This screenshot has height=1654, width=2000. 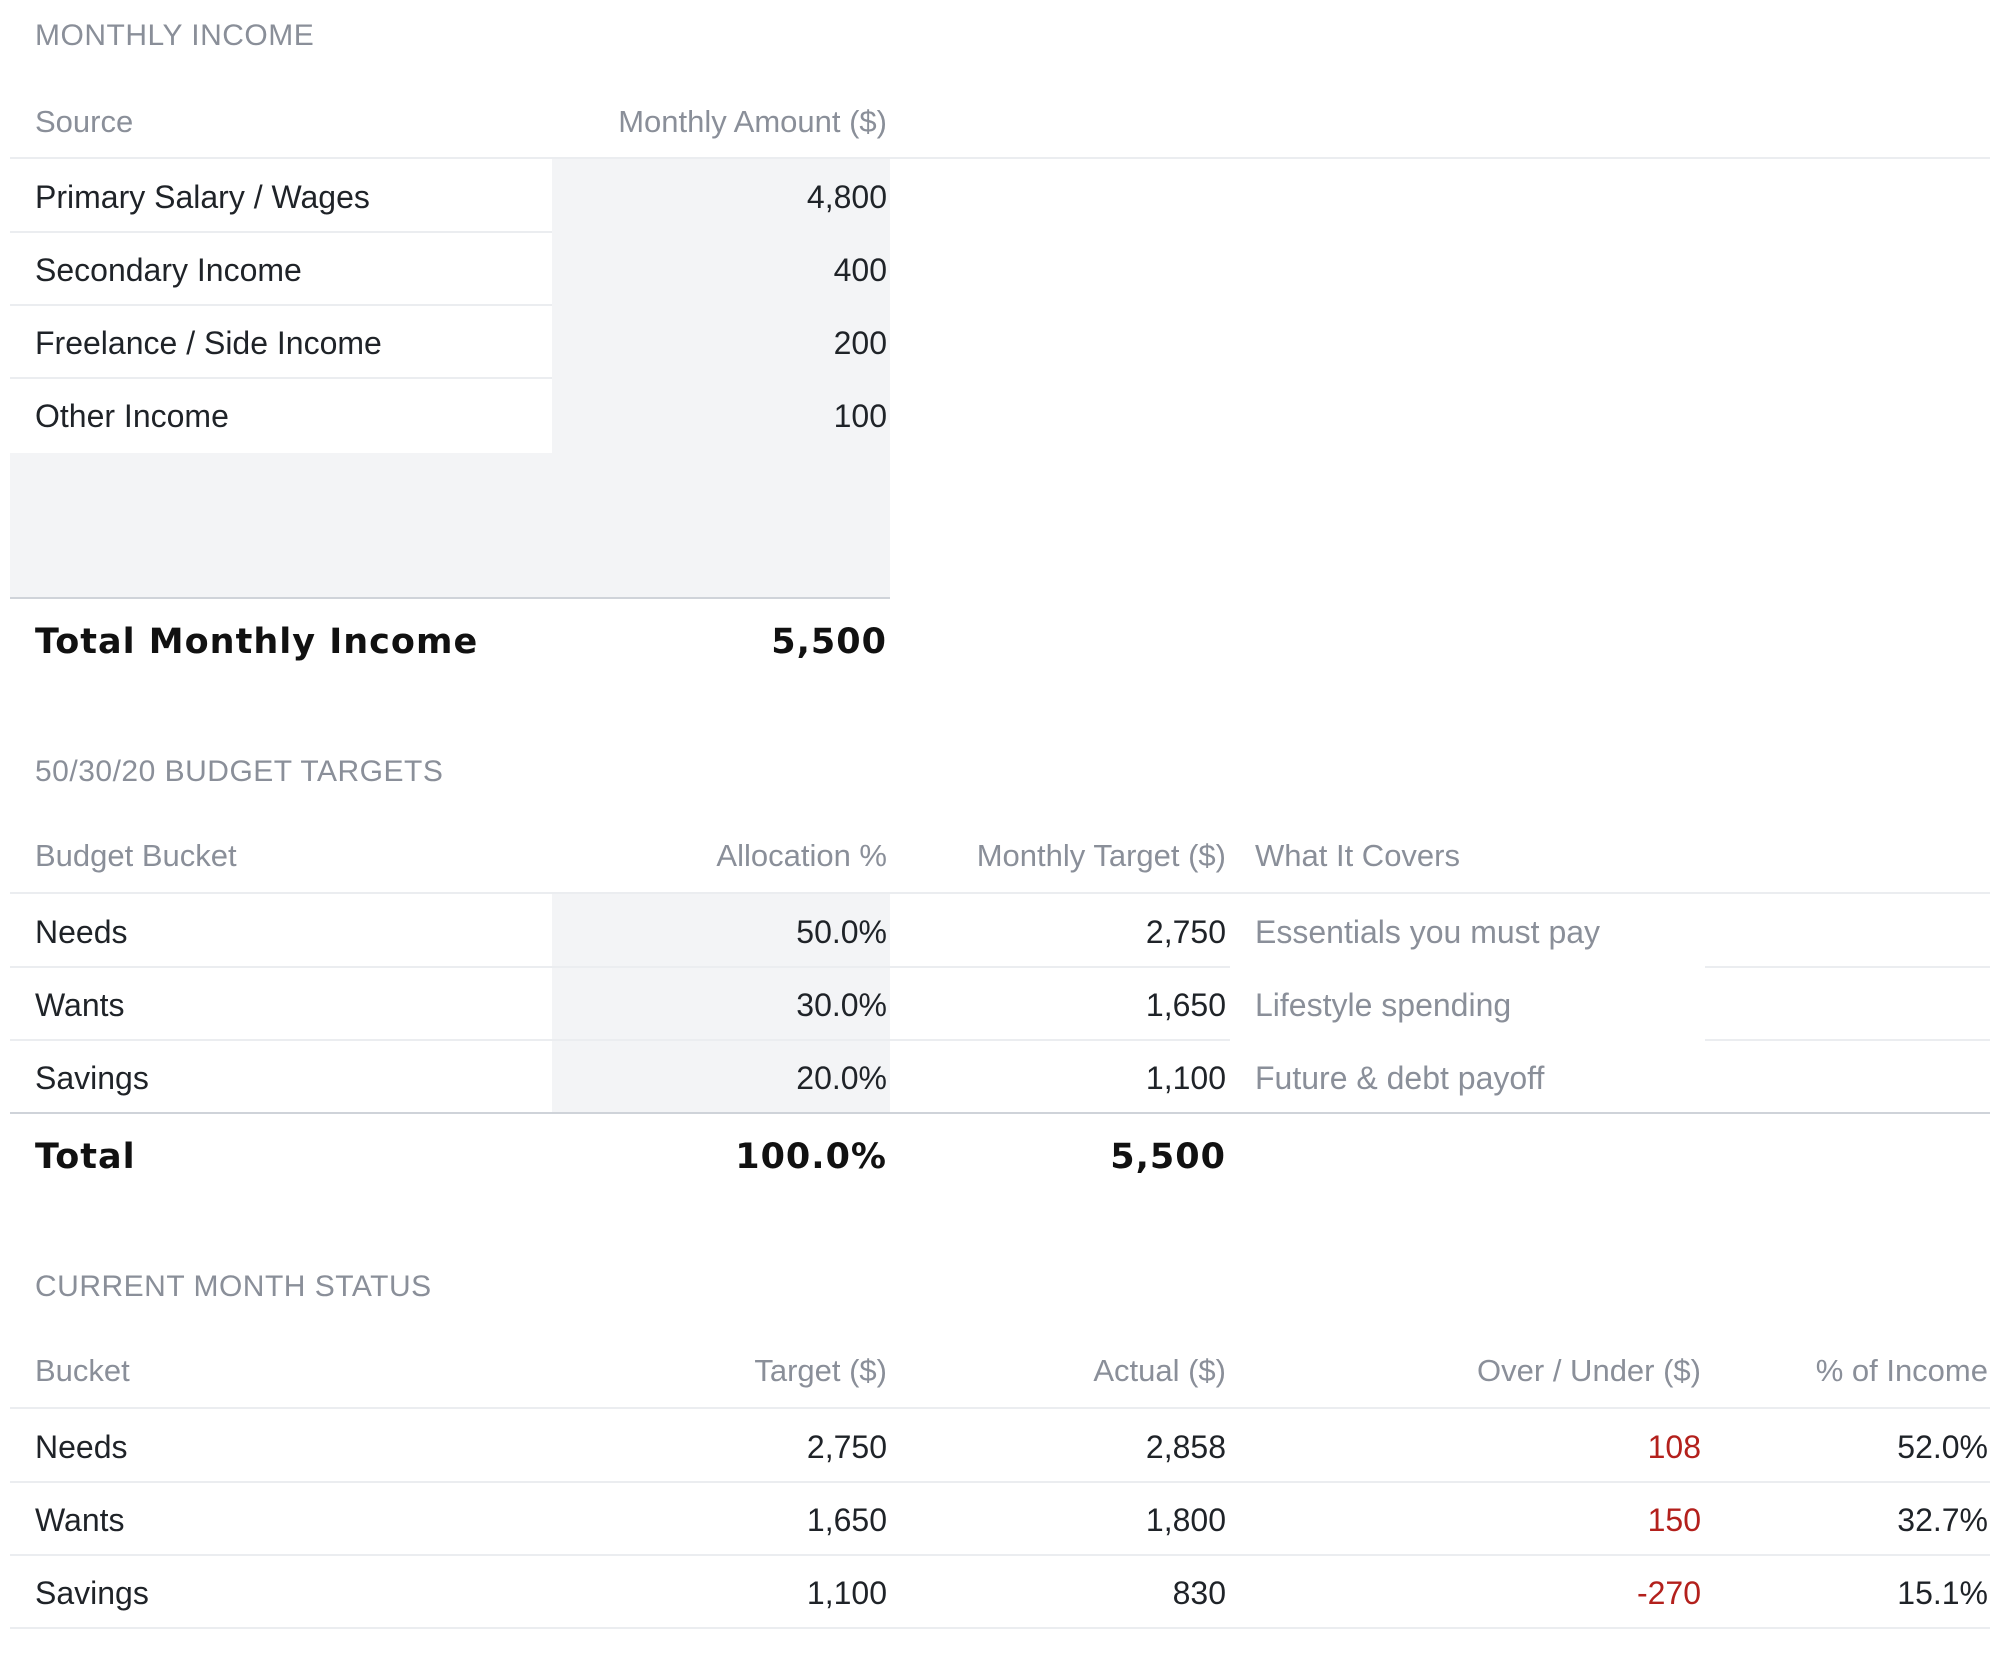 I want to click on targets-allocation-cell: 30.0%, so click(x=841, y=1005).